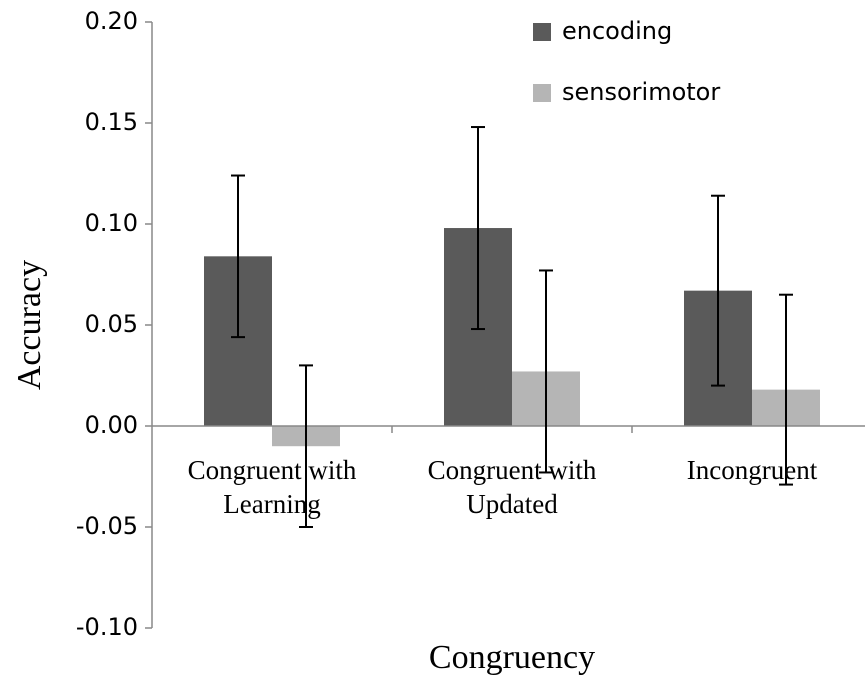 The image size is (865, 679). What do you see at coordinates (111, 122) in the screenshot?
I see `y-tick-label: 0.15` at bounding box center [111, 122].